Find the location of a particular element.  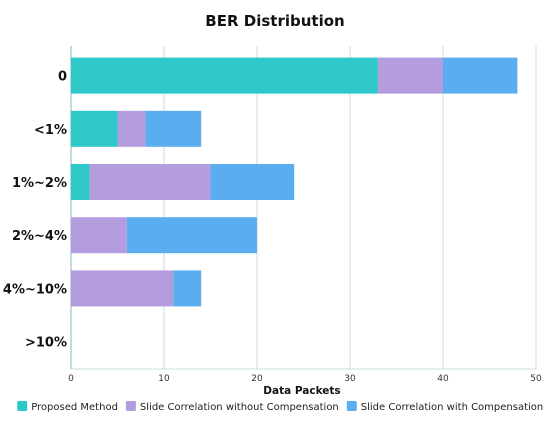

x-tick-labels: 0 10 20 30 40 50 is located at coordinates (305, 379).